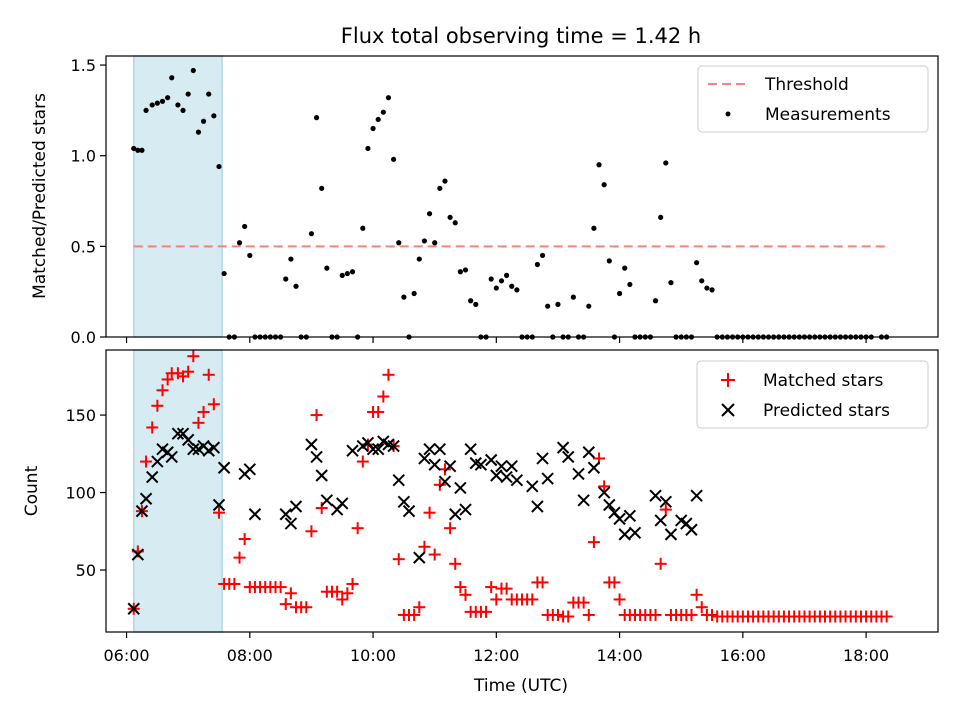 The image size is (960, 720). I want to click on bottom-y-tick-label: 50, so click(86, 570).